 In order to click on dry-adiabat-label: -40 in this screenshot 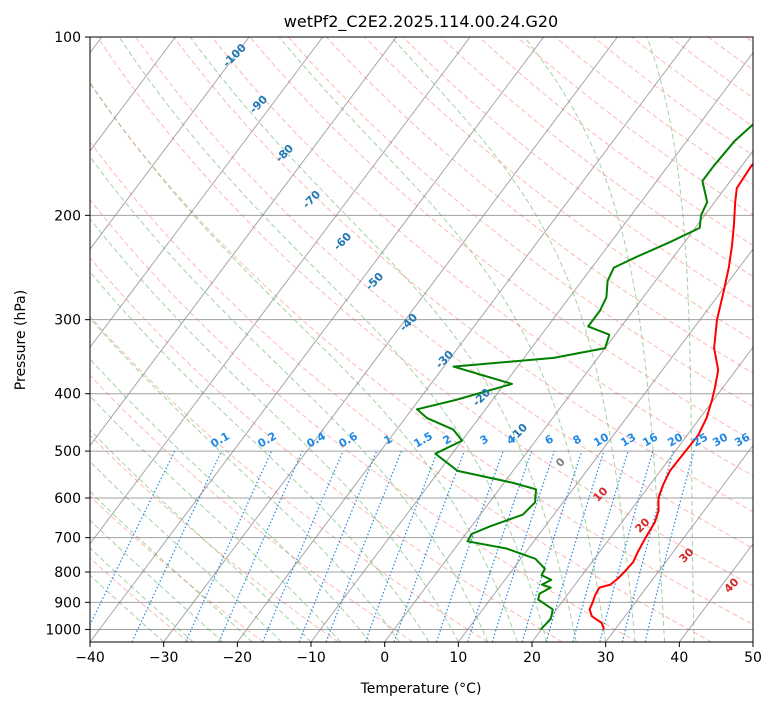, I will do `click(408, 322)`.